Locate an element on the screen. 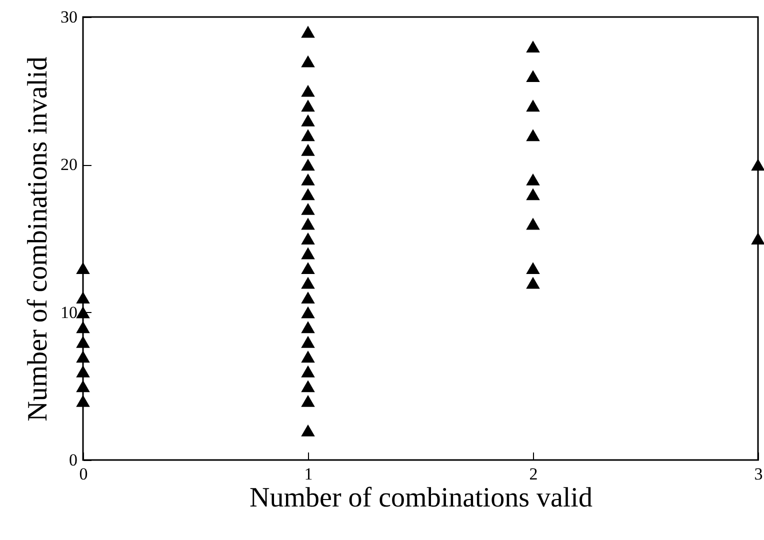  y-axis-title: Number of combinations invalid is located at coordinates (38, 239).